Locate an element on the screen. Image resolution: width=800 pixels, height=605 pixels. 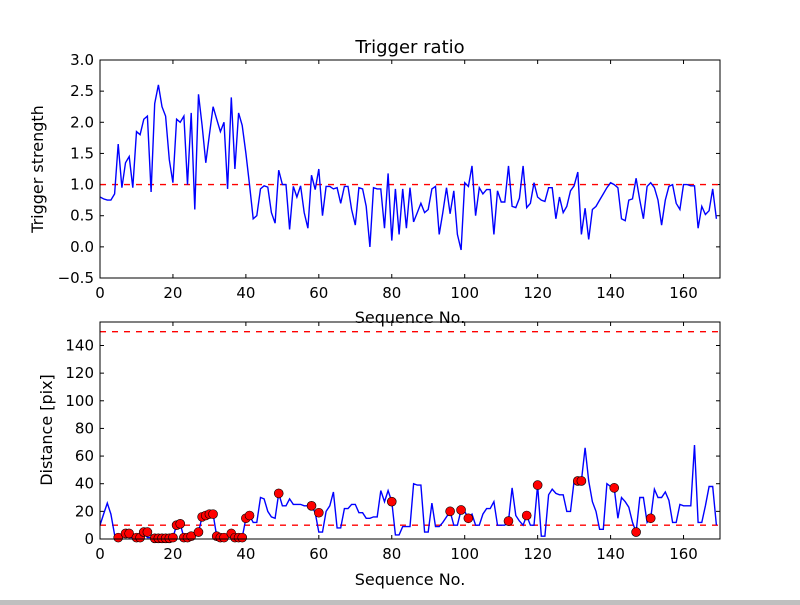
y-tick-label: 2.0 is located at coordinates (82, 122).